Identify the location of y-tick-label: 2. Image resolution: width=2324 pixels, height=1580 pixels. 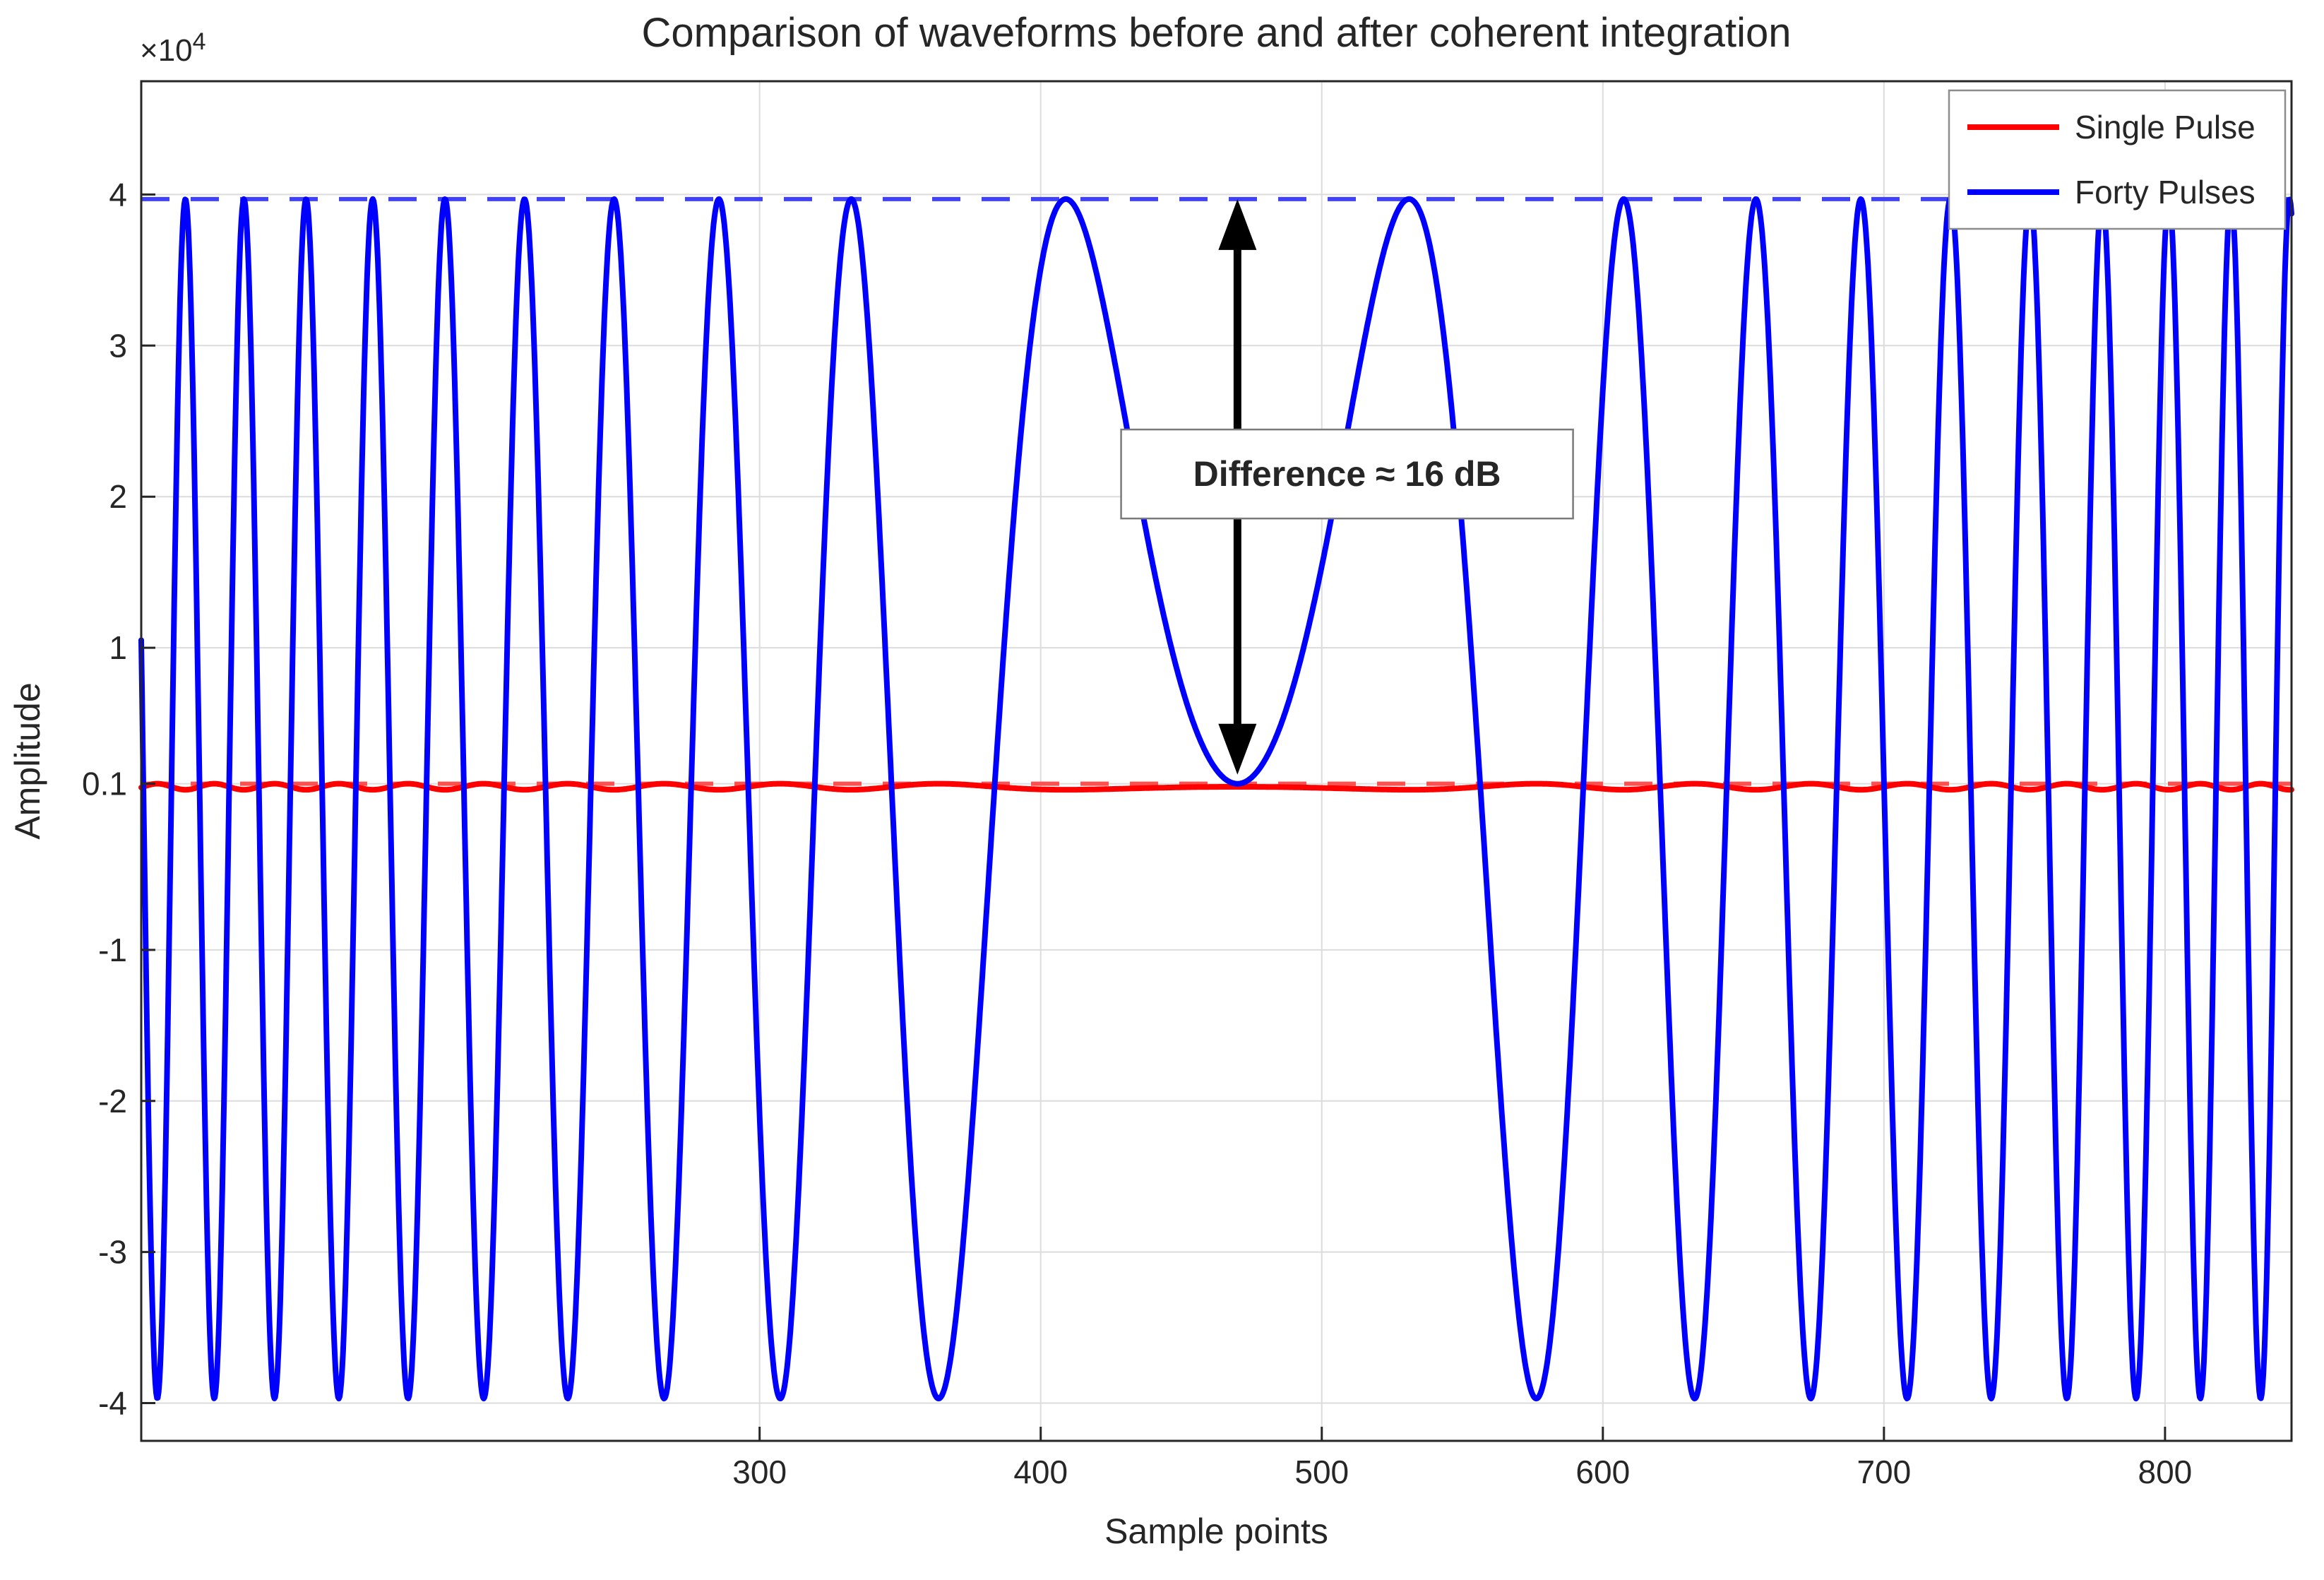
(118, 496).